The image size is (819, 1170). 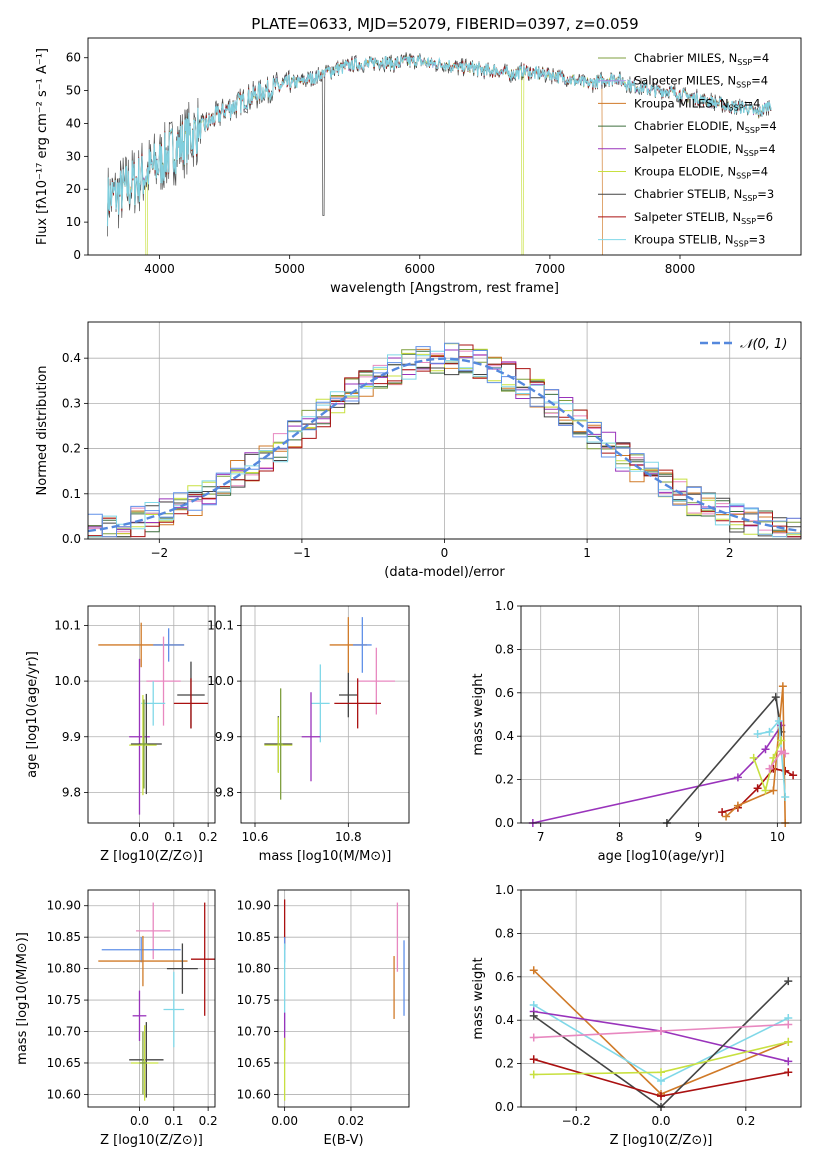 I want to click on tick-label-x: 6000, so click(x=420, y=269).